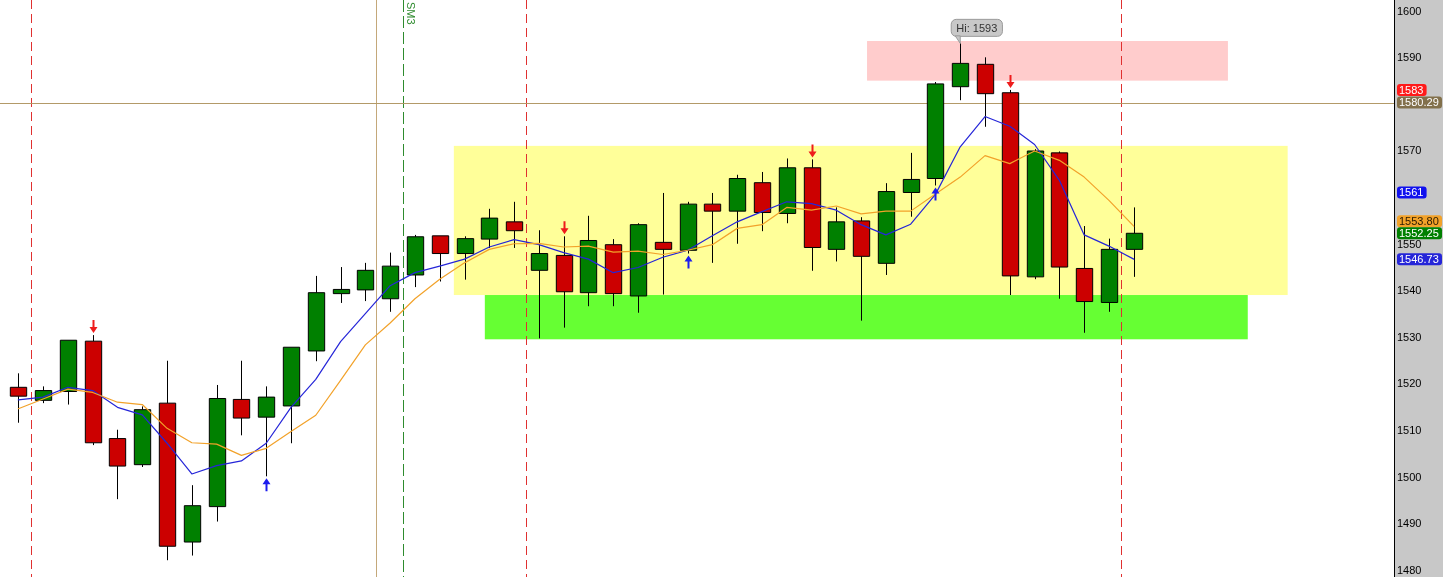  Describe the element at coordinates (1409, 10) in the screenshot. I see `y-tick-label: 1600` at that location.